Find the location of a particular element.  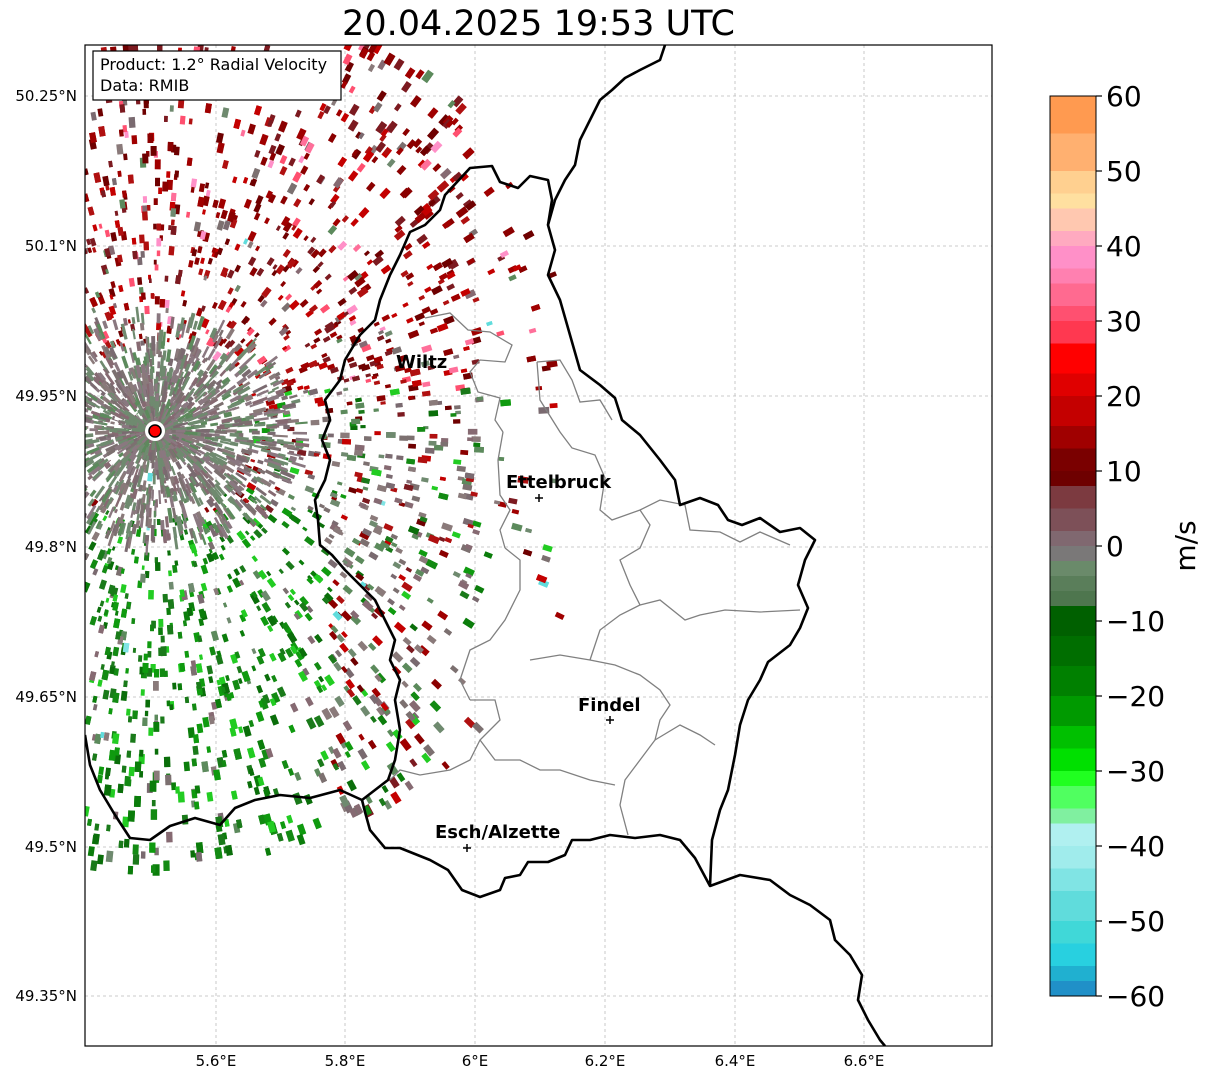

info-box: Product: 1.2° Radial Velocity Data: RMIB is located at coordinates (217, 75).